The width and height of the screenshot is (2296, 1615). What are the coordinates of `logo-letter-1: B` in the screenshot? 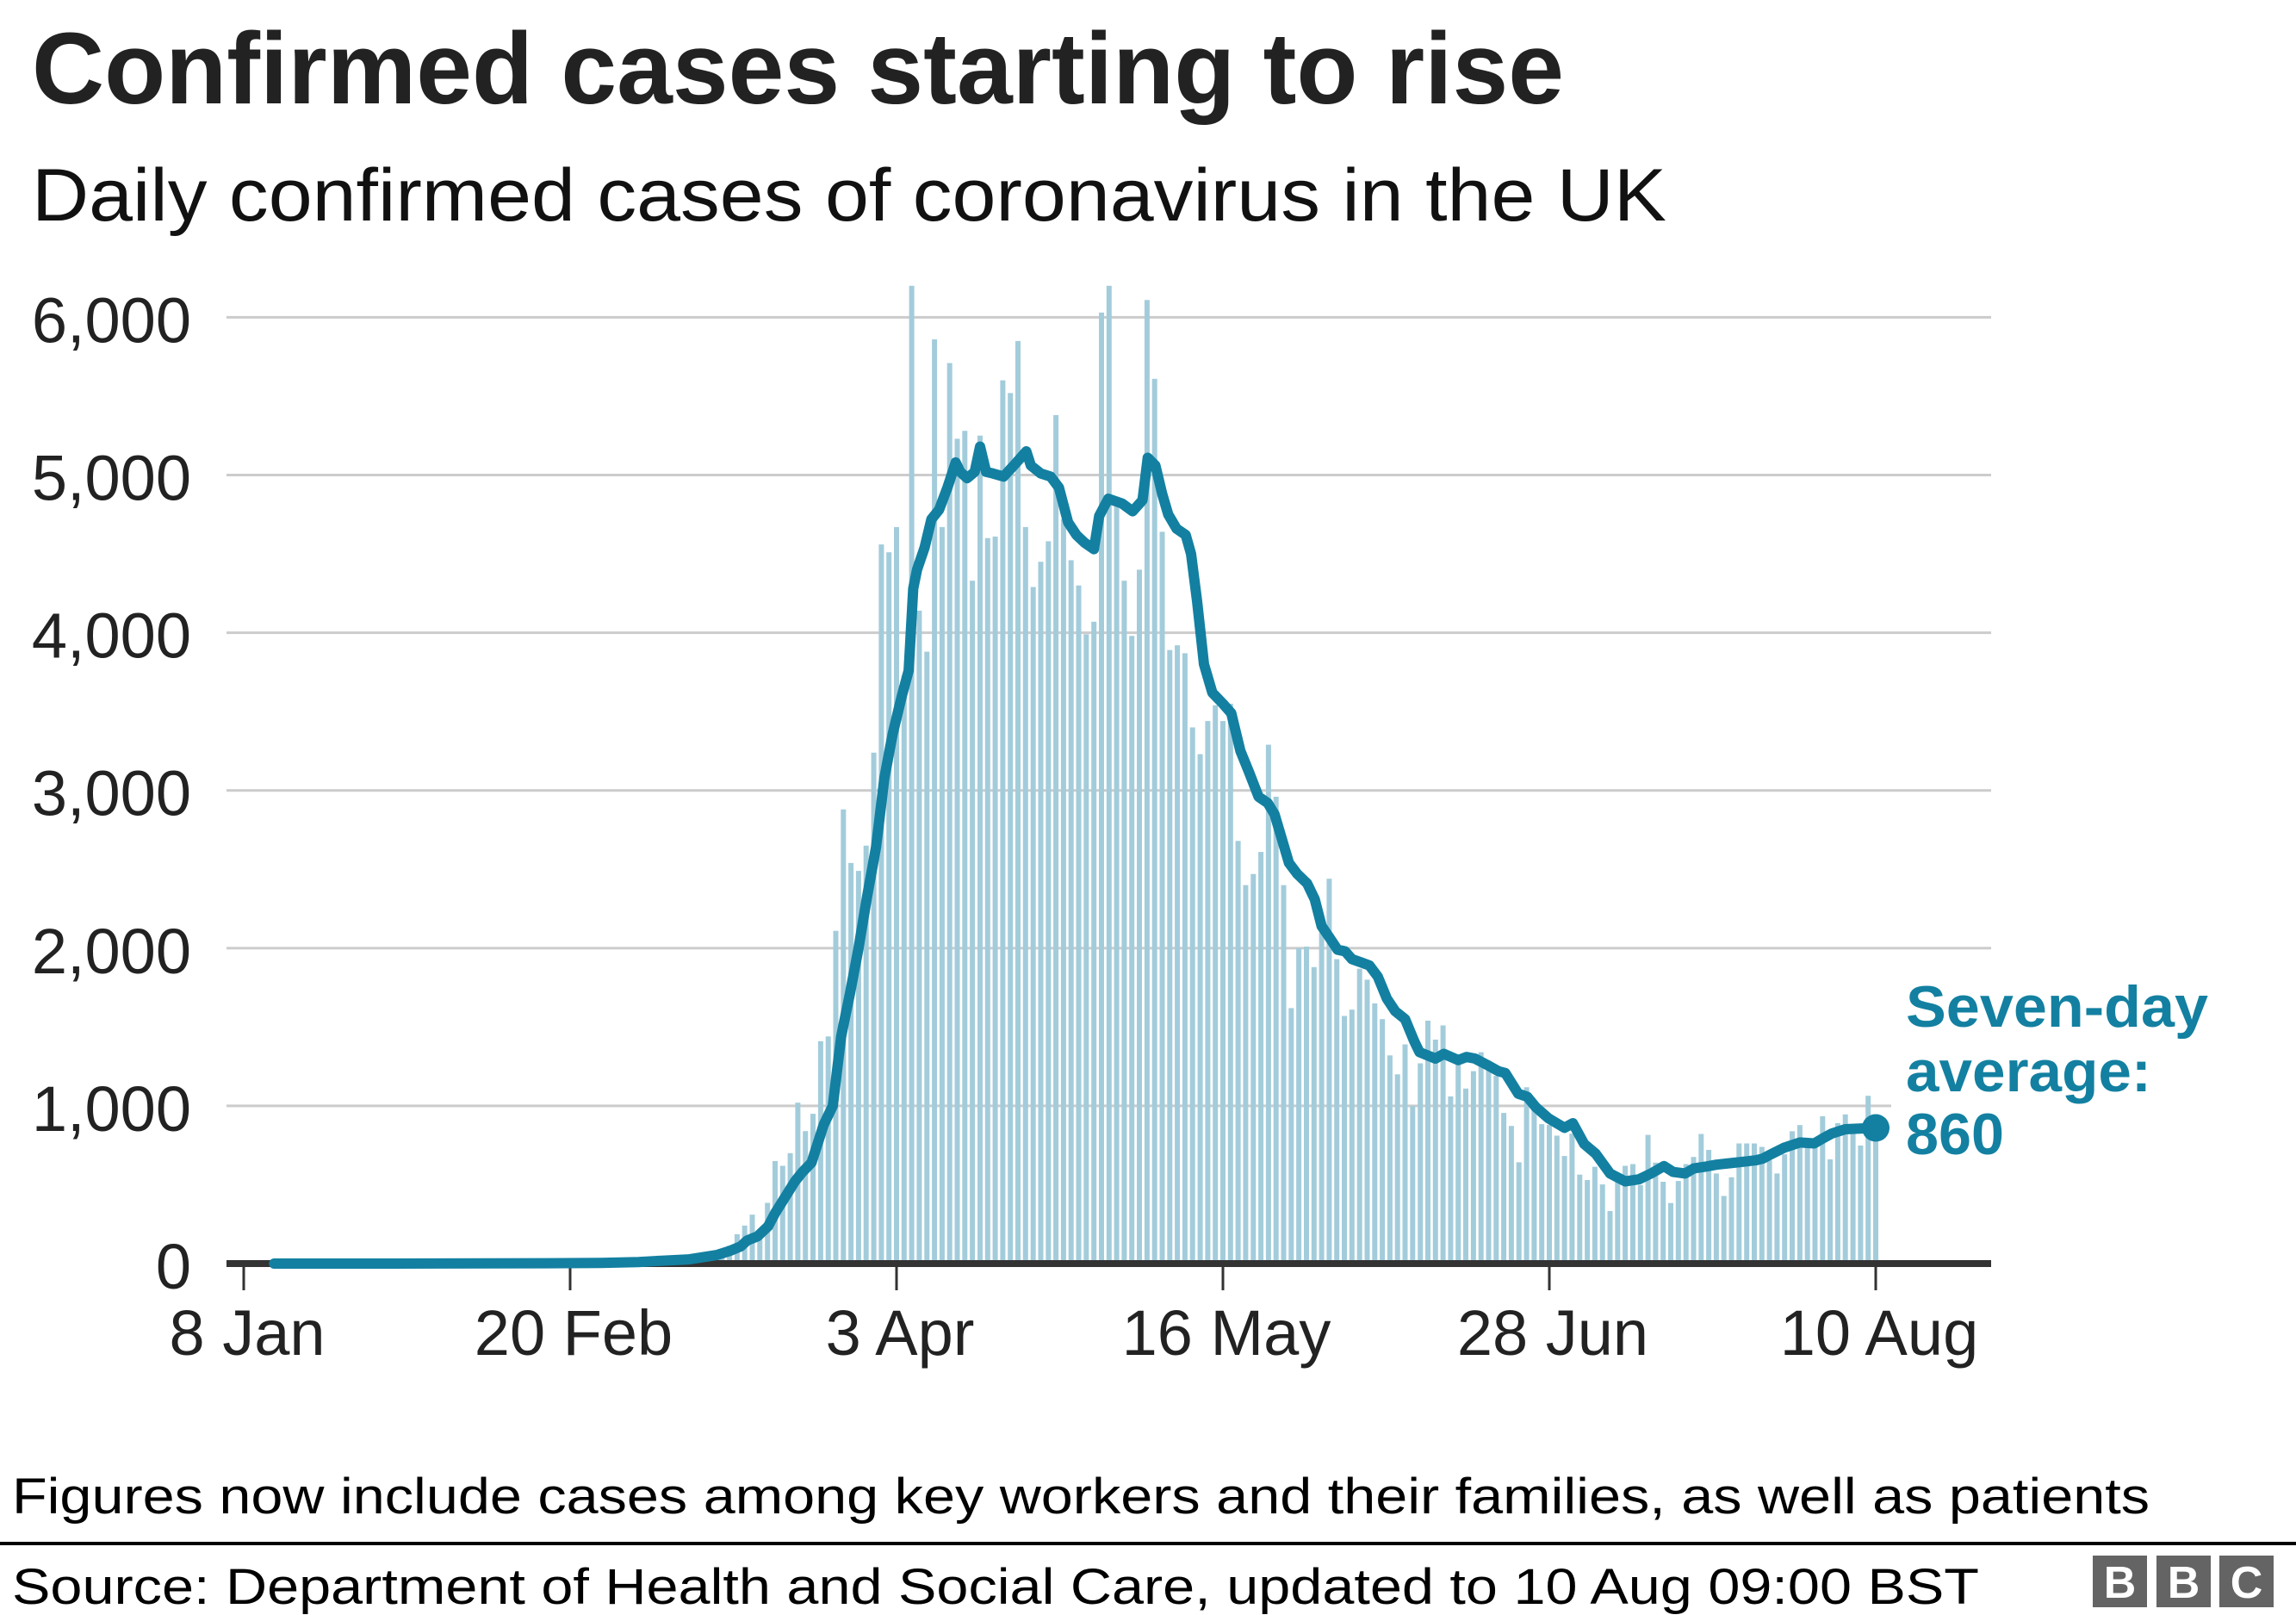 It's located at (2120, 1583).